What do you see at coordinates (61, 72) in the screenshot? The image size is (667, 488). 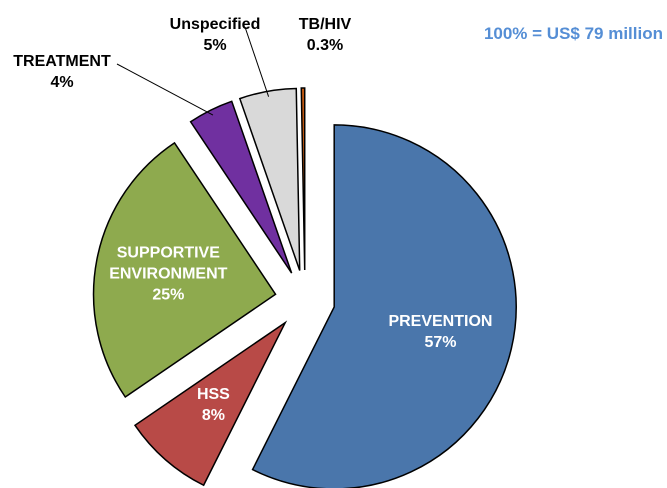 I see `slice-label: TREATMENT 4%` at bounding box center [61, 72].